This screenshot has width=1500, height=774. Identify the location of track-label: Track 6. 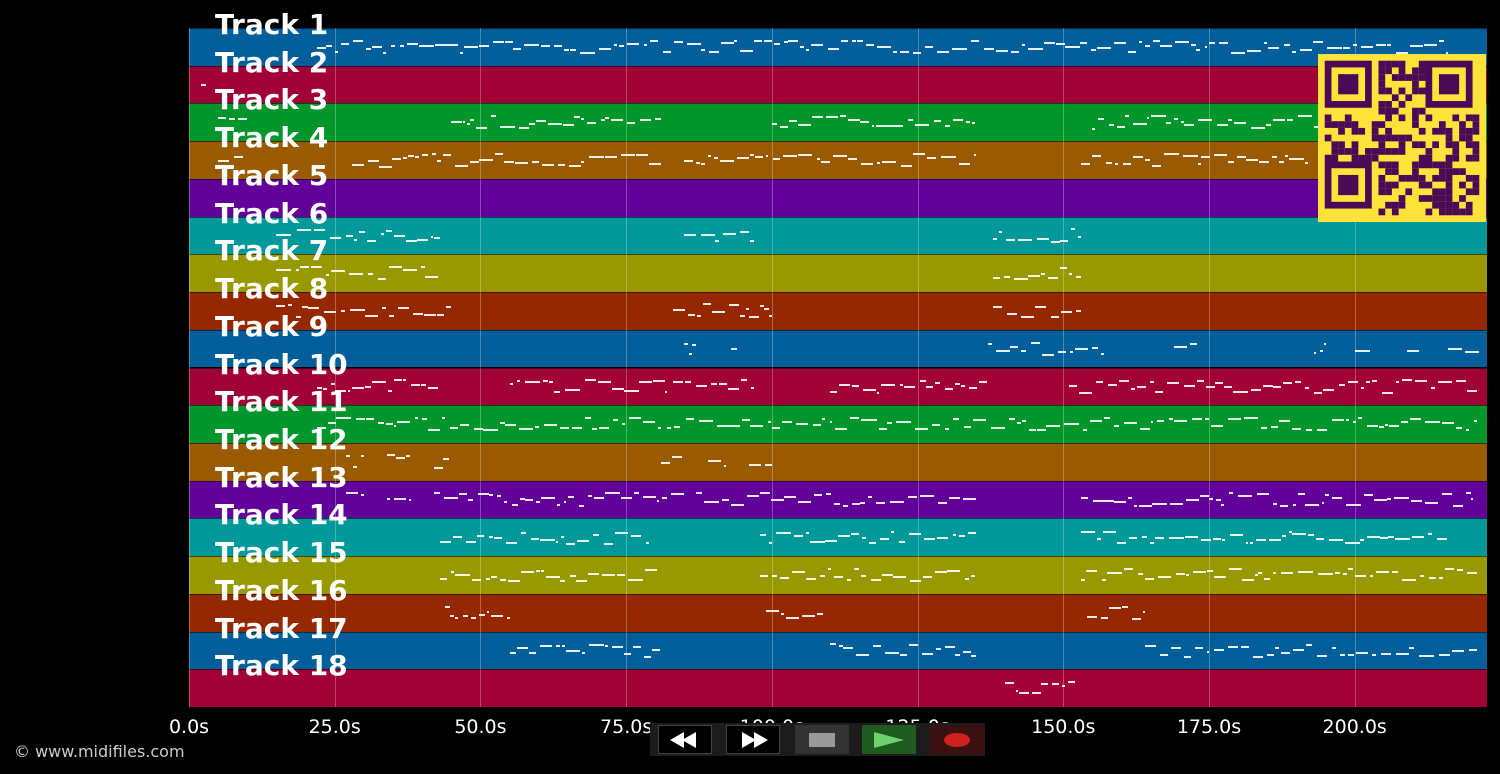
(272, 213).